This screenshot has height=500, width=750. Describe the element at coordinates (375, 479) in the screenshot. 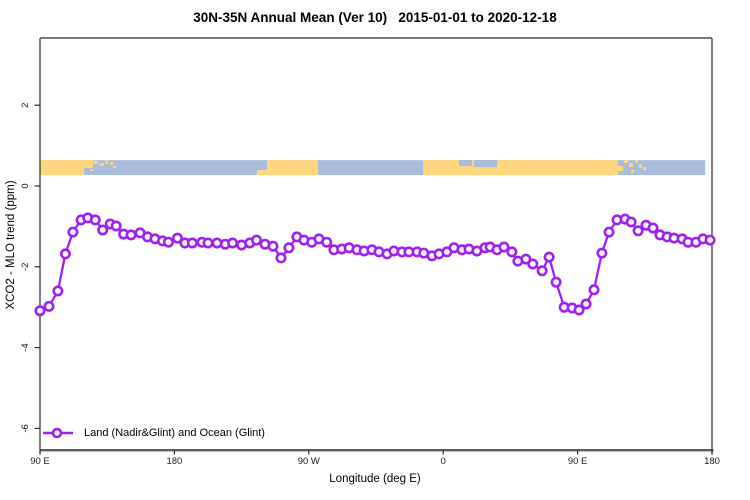

I see `x-axis-title: Longitude (deg E)` at that location.